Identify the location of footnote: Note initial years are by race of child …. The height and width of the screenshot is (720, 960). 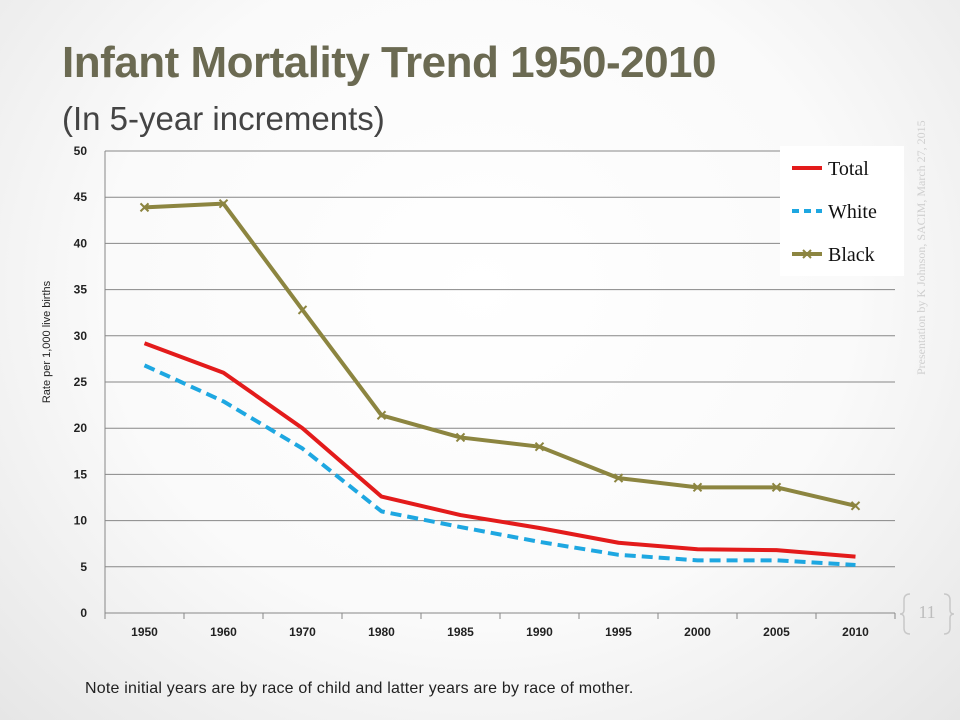
(359, 688).